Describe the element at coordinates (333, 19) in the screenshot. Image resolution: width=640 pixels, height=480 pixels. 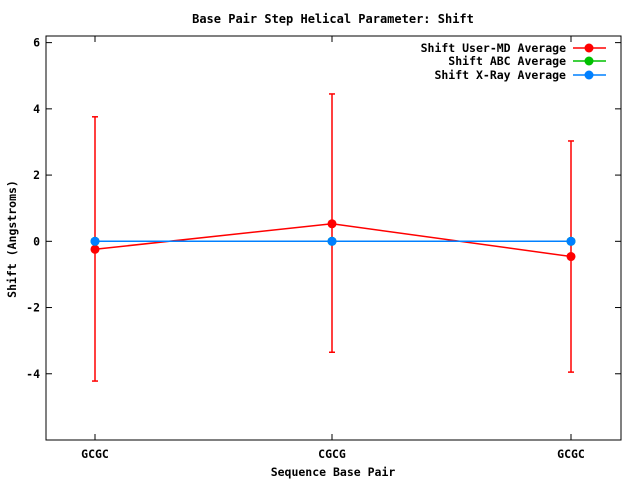
I see `chart-title: Base Pair Step Helical Parameter: Shift` at that location.